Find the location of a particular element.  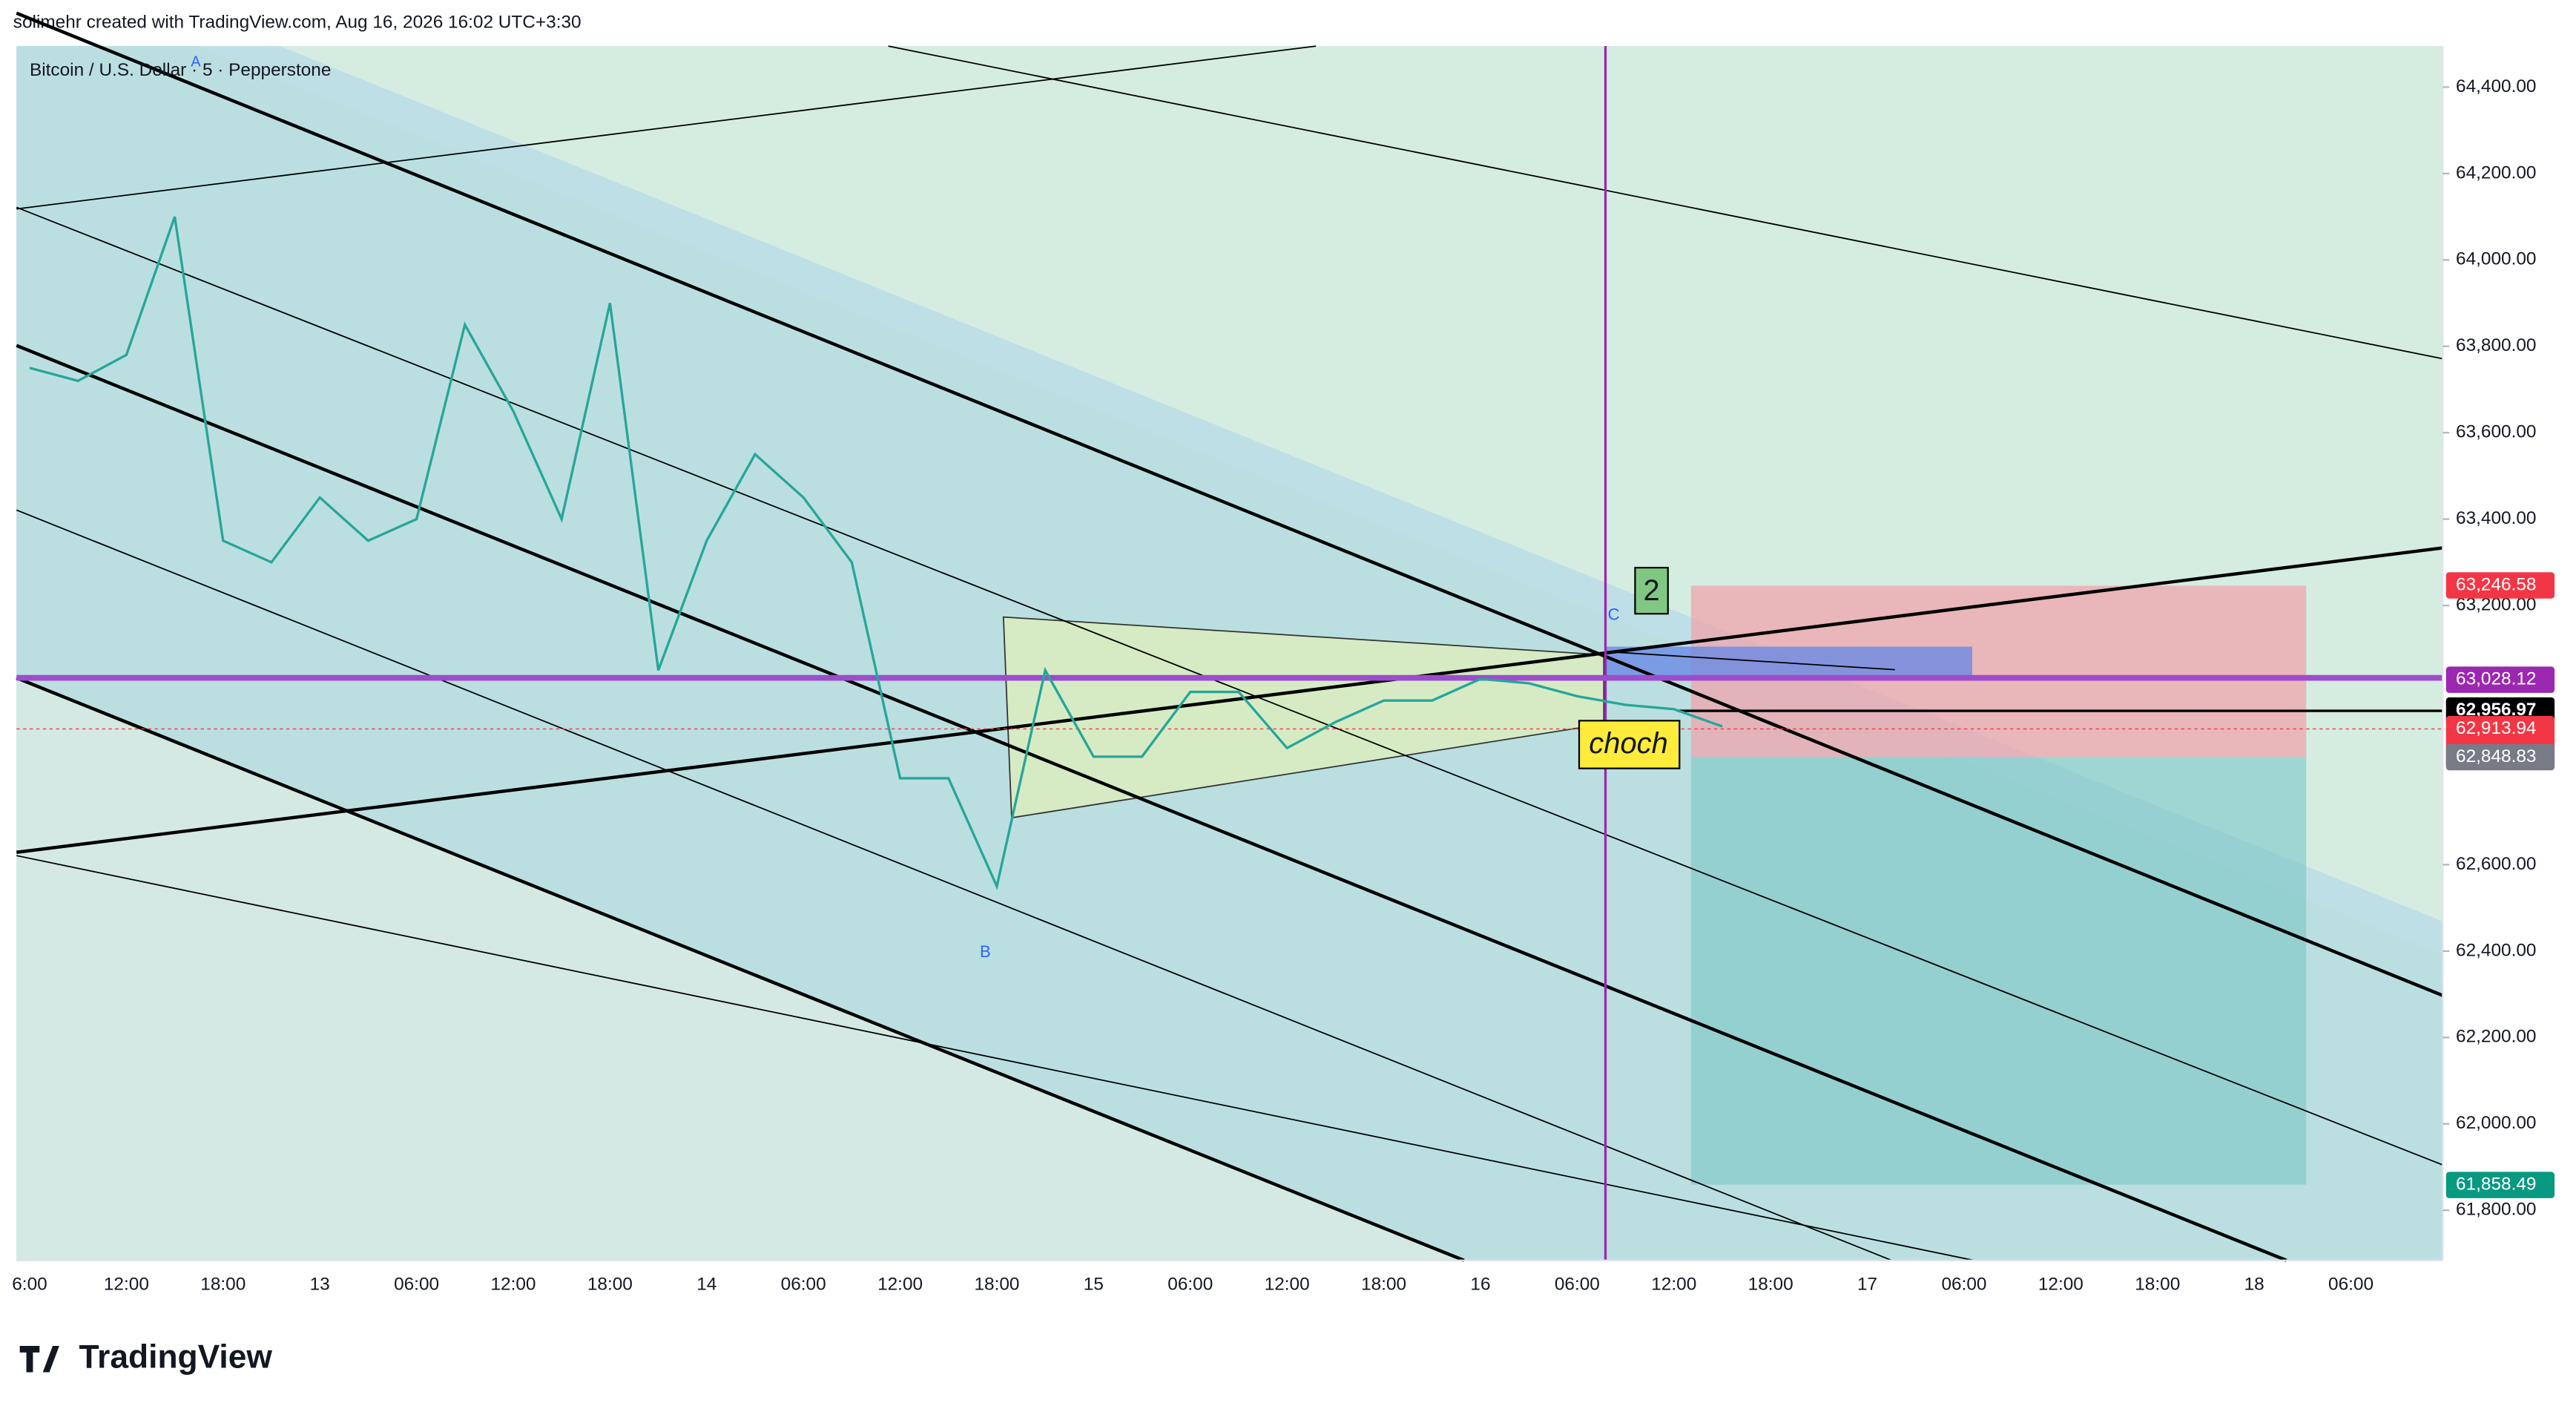

x-tick-label: 14 is located at coordinates (706, 1284).